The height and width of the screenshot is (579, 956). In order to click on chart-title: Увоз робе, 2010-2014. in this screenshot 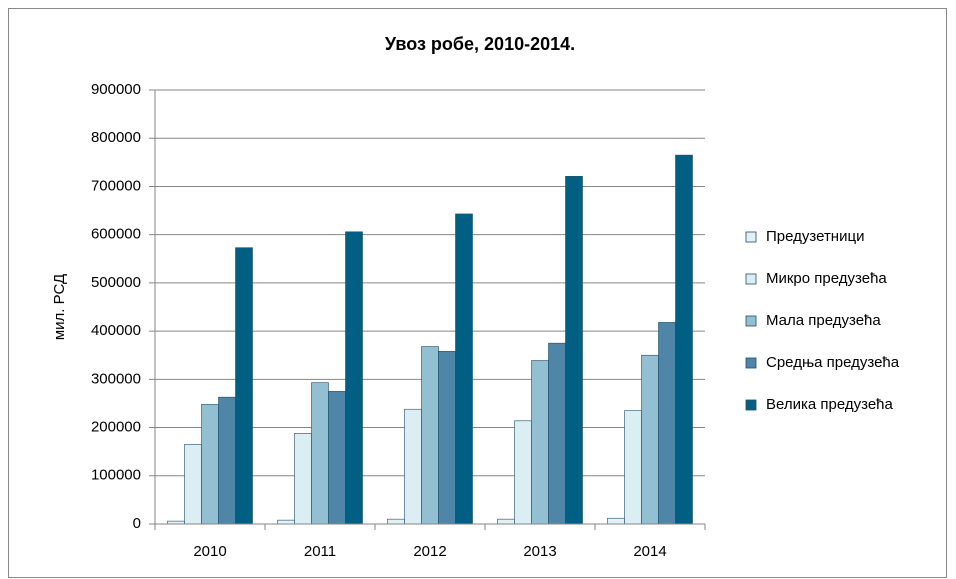, I will do `click(480, 44)`.